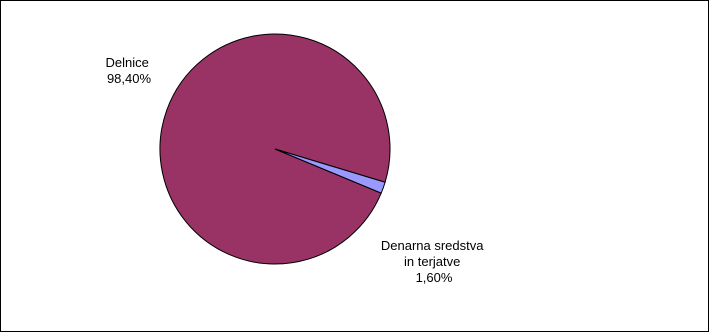 The width and height of the screenshot is (709, 332). I want to click on label-denarna-sredstva: Denarna sredstva in terjatve 1,60%, so click(434, 261).